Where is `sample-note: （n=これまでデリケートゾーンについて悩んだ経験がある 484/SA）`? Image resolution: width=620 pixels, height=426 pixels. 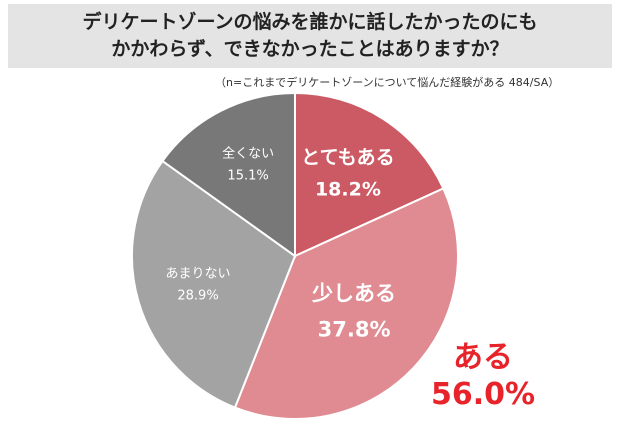
sample-note: （n=これまでデリケートゾーンについて悩んだ経験がある 484/SA） is located at coordinates (387, 82).